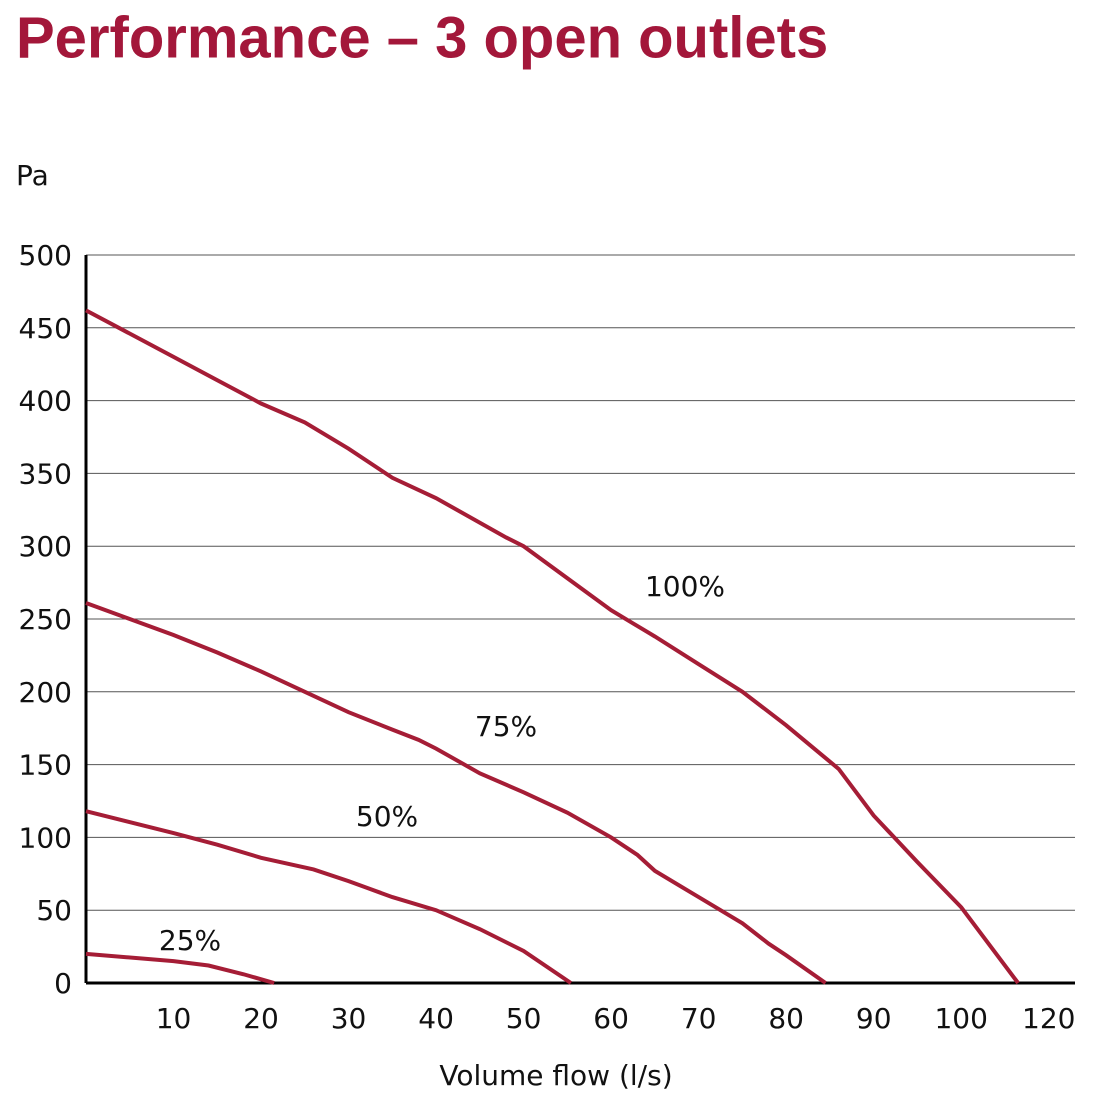 This screenshot has height=1110, width=1095. I want to click on x-tick-label: 20, so click(261, 1018).